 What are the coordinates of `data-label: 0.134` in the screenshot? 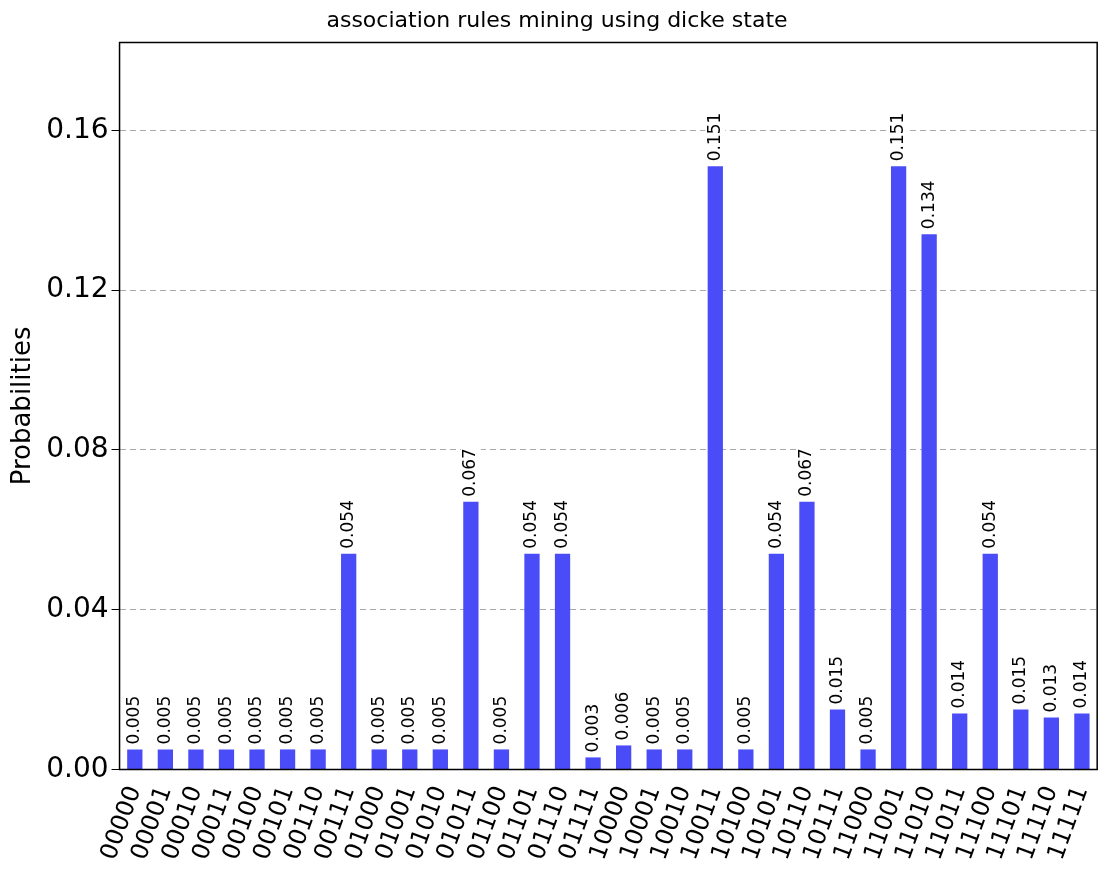 It's located at (927, 205).